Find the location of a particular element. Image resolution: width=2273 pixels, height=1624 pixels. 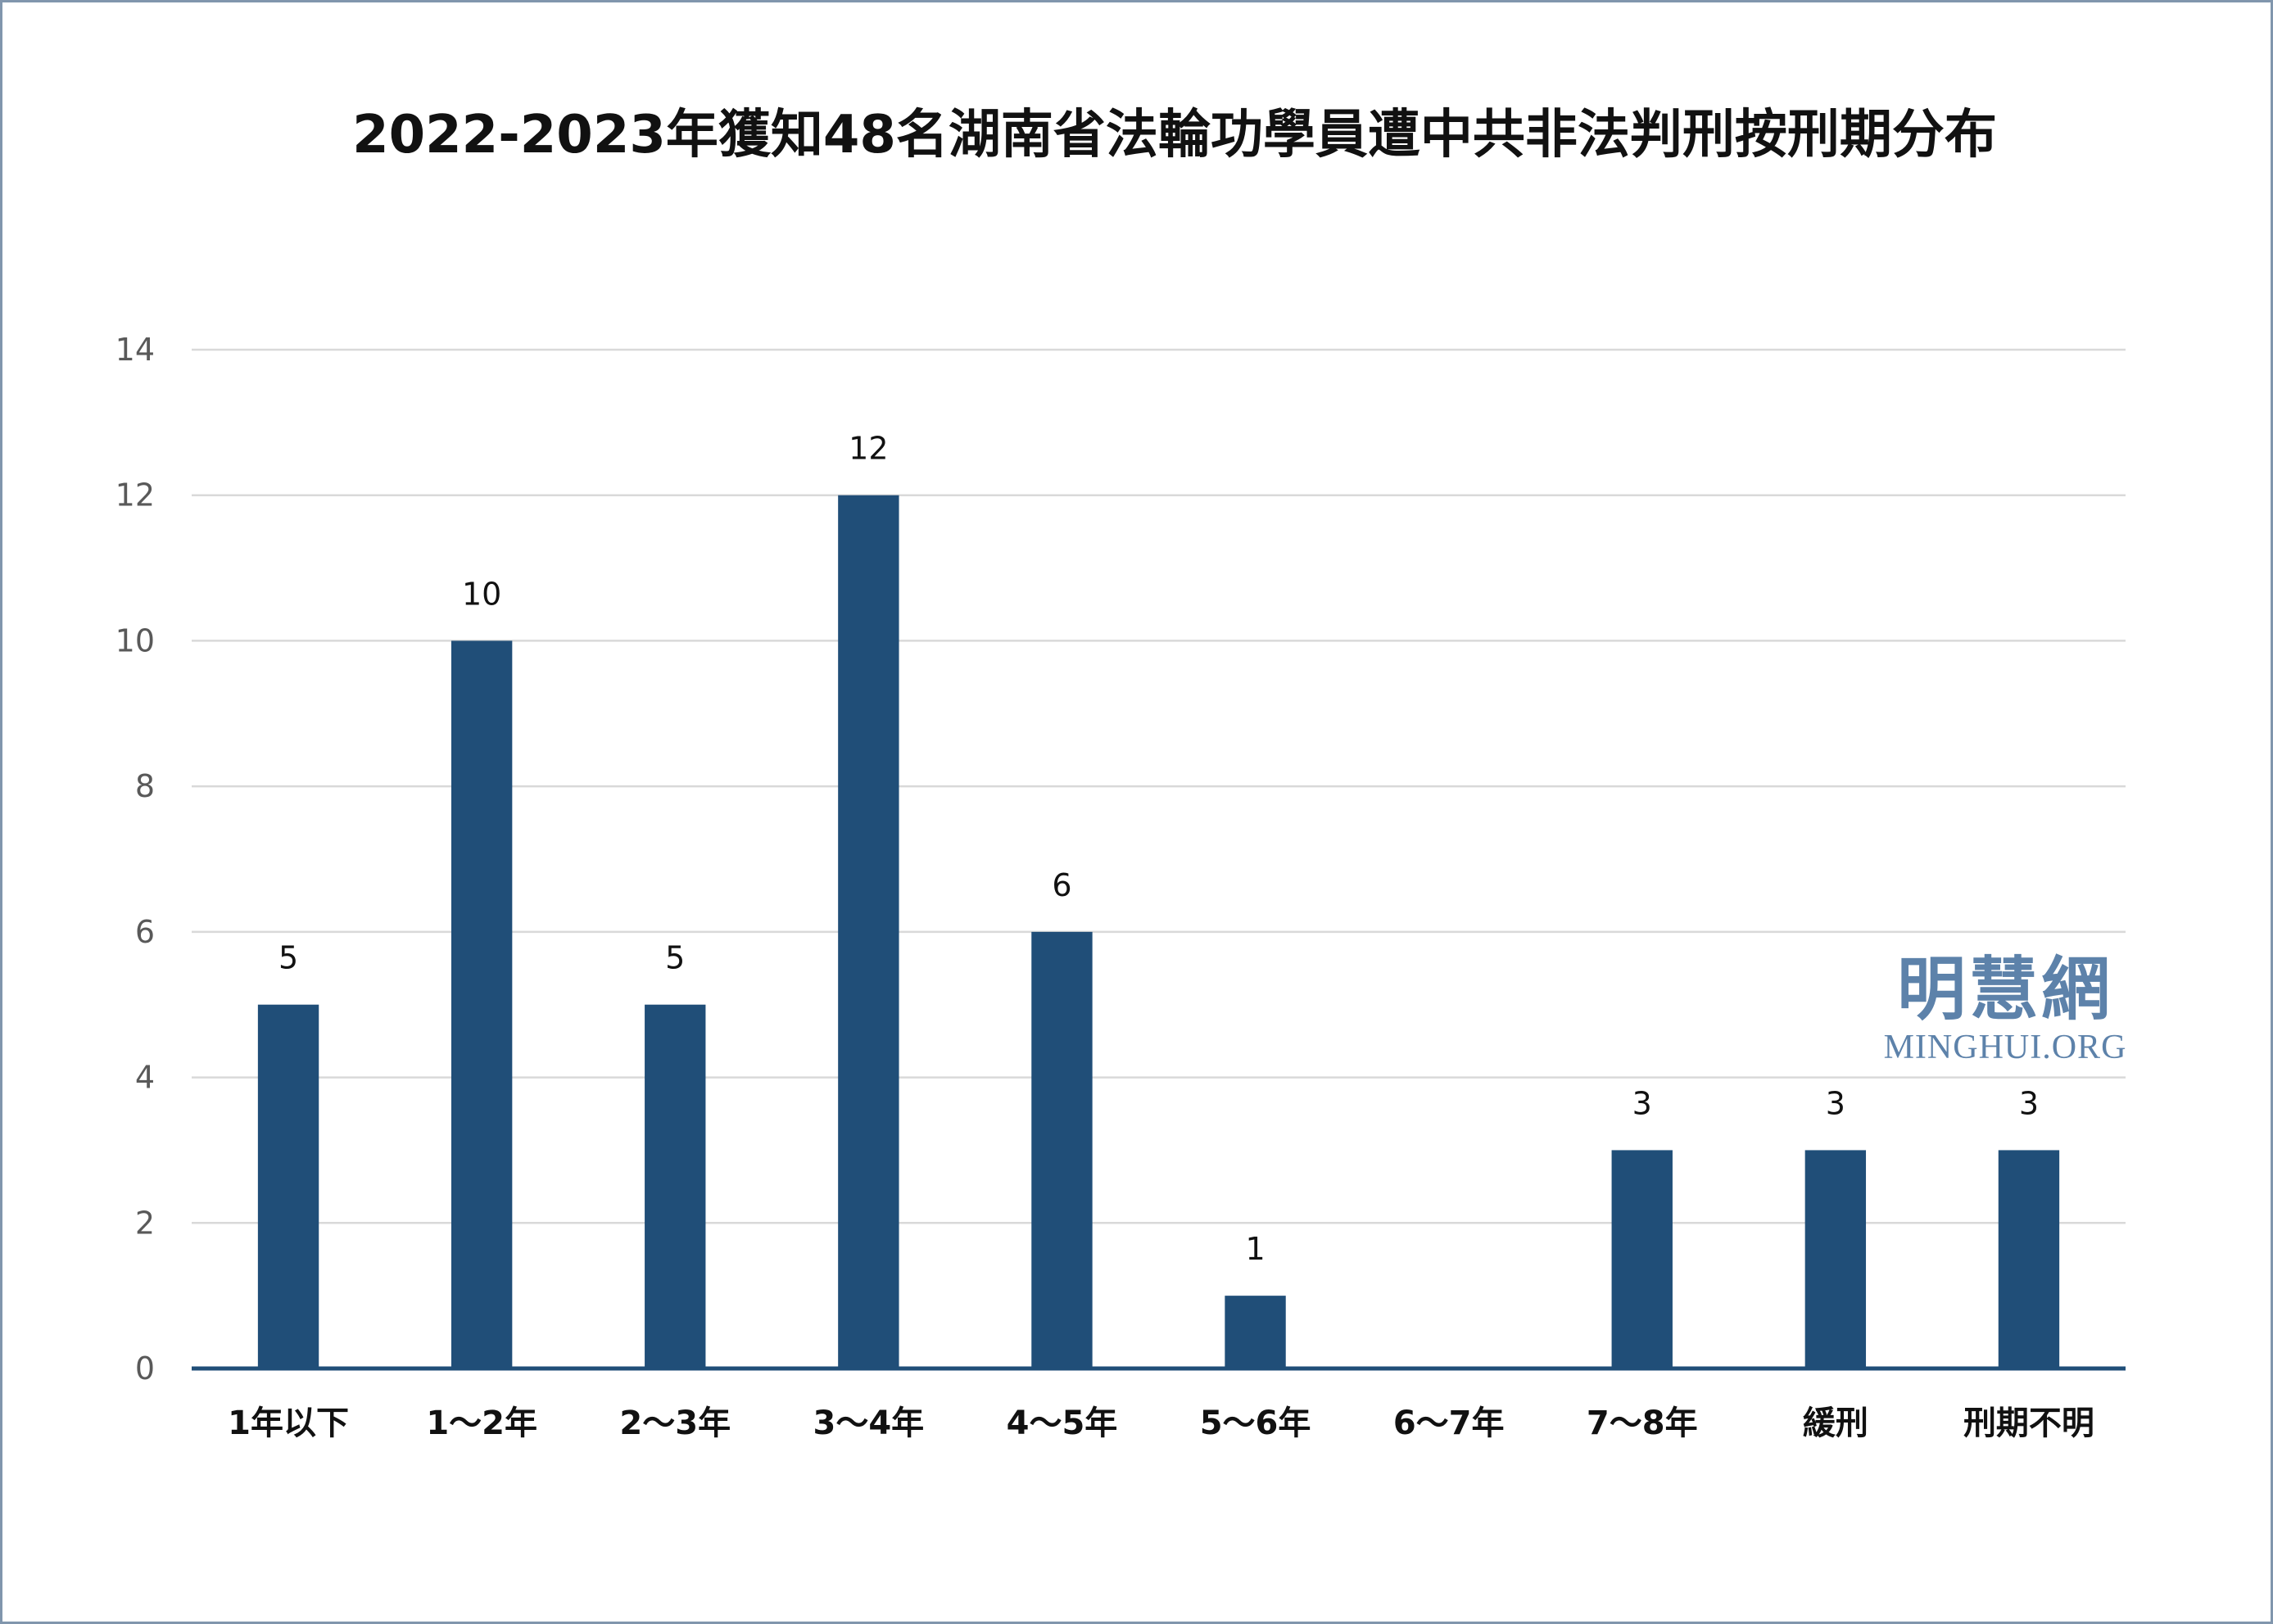

x-tick-label-3: 3～4年 is located at coordinates (869, 1424).